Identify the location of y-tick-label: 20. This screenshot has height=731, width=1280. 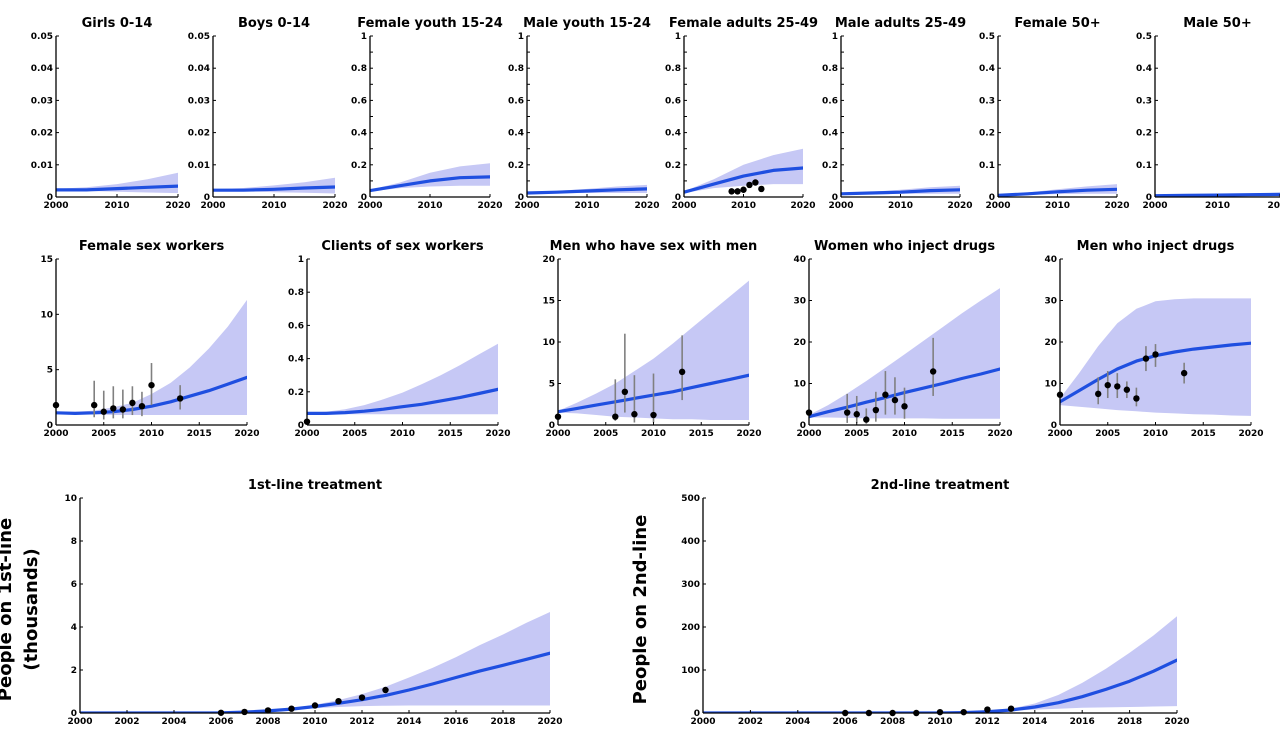
(1050, 343).